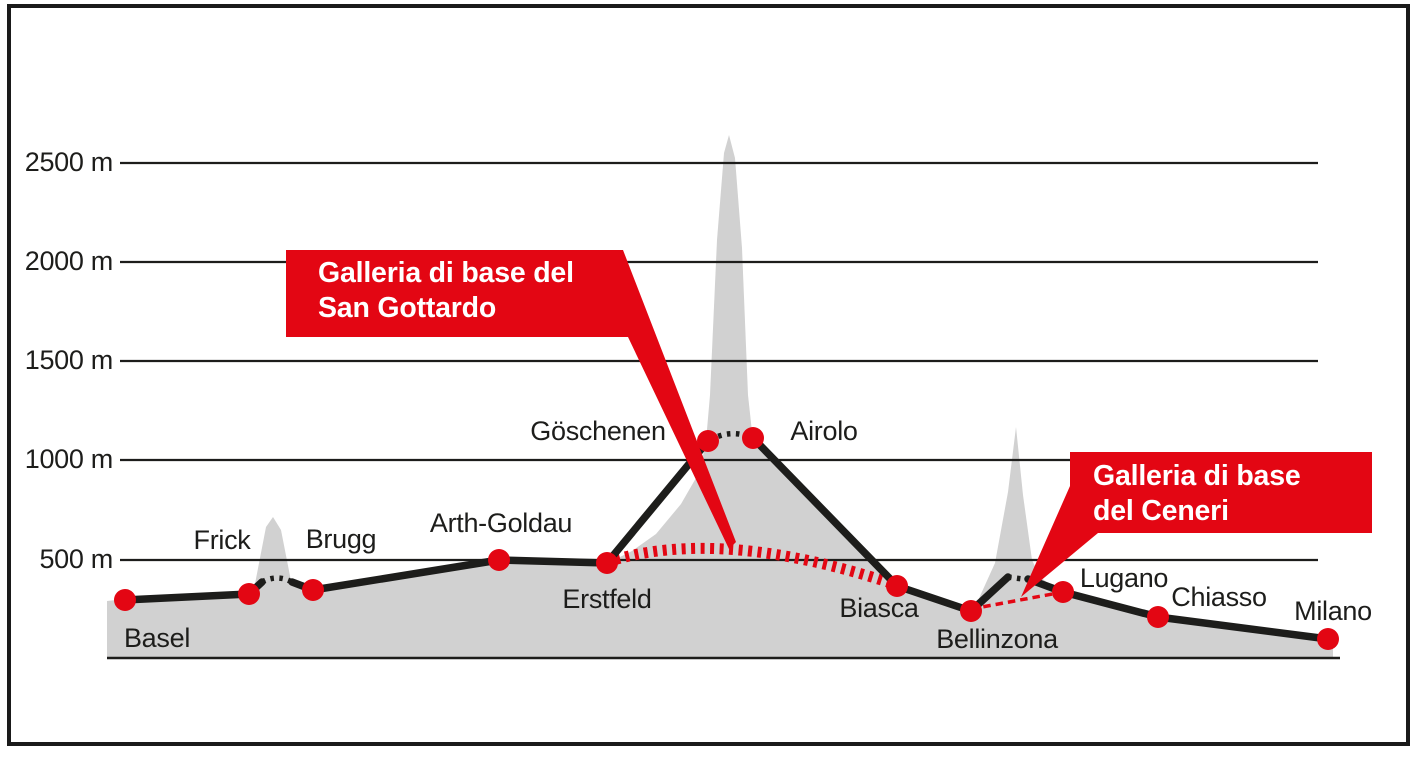  I want to click on station-label-erstfeld: Erstfeld, so click(607, 599).